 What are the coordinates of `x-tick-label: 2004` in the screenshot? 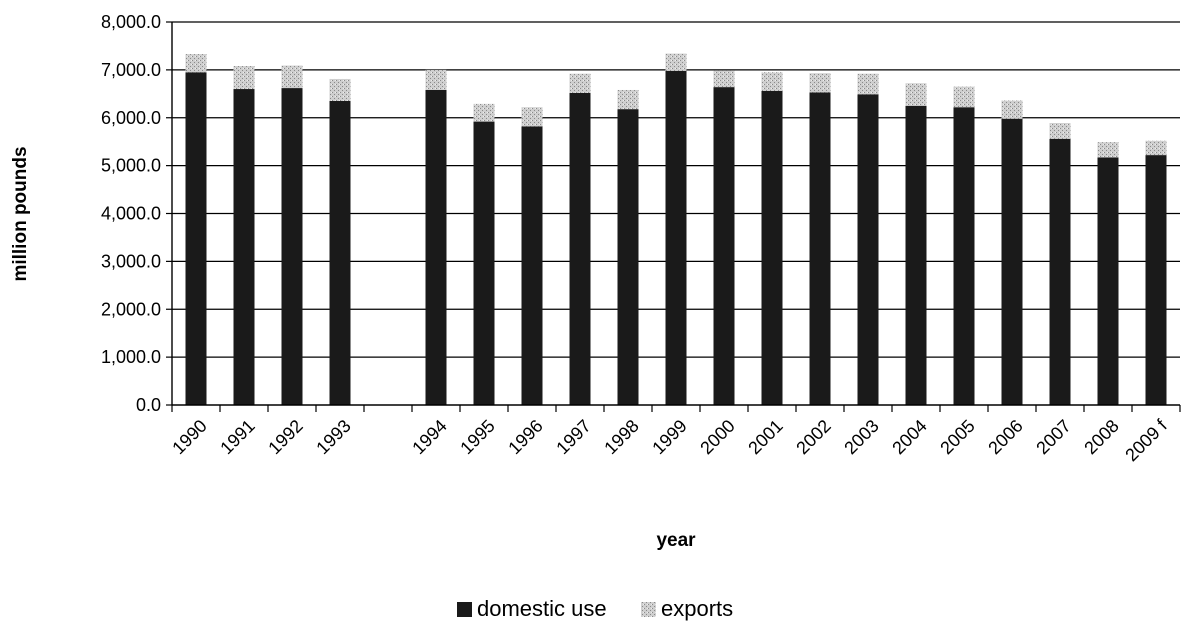 It's located at (909, 437).